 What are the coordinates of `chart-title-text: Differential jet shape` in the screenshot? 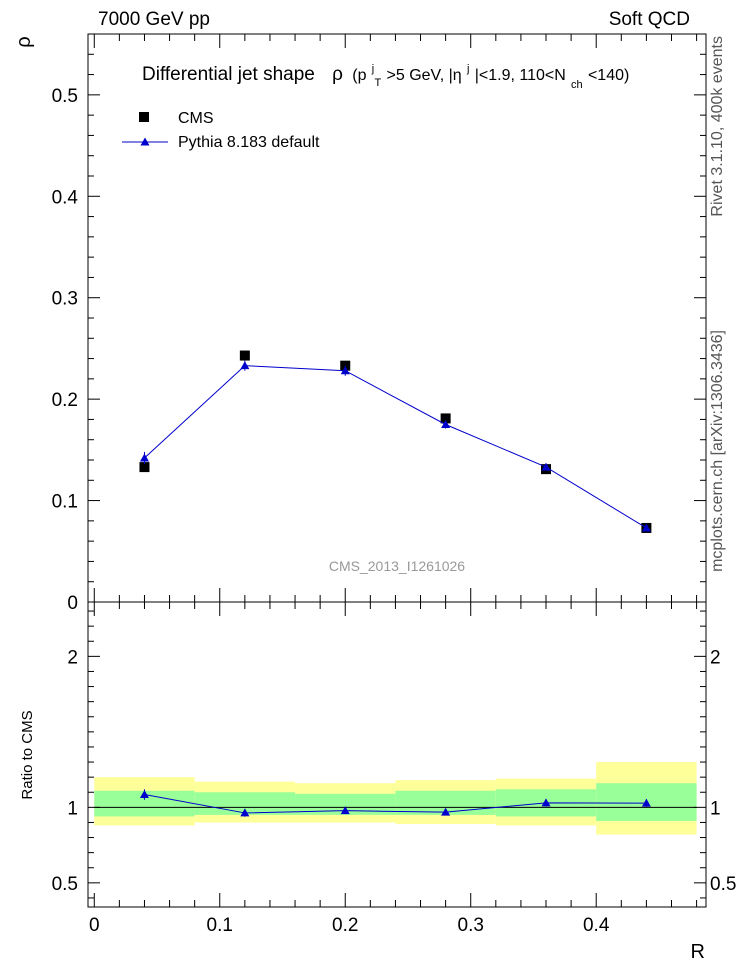 It's located at (228, 74).